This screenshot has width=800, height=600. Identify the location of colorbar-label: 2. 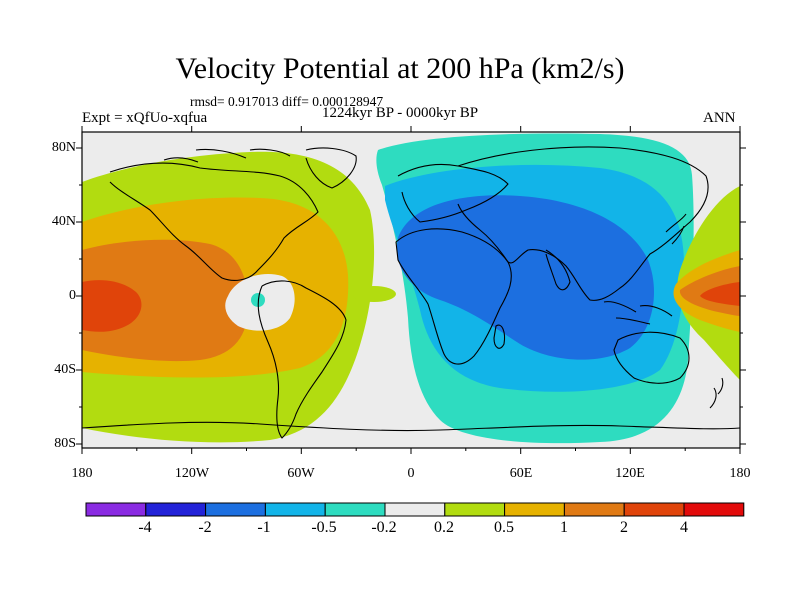
(624, 527).